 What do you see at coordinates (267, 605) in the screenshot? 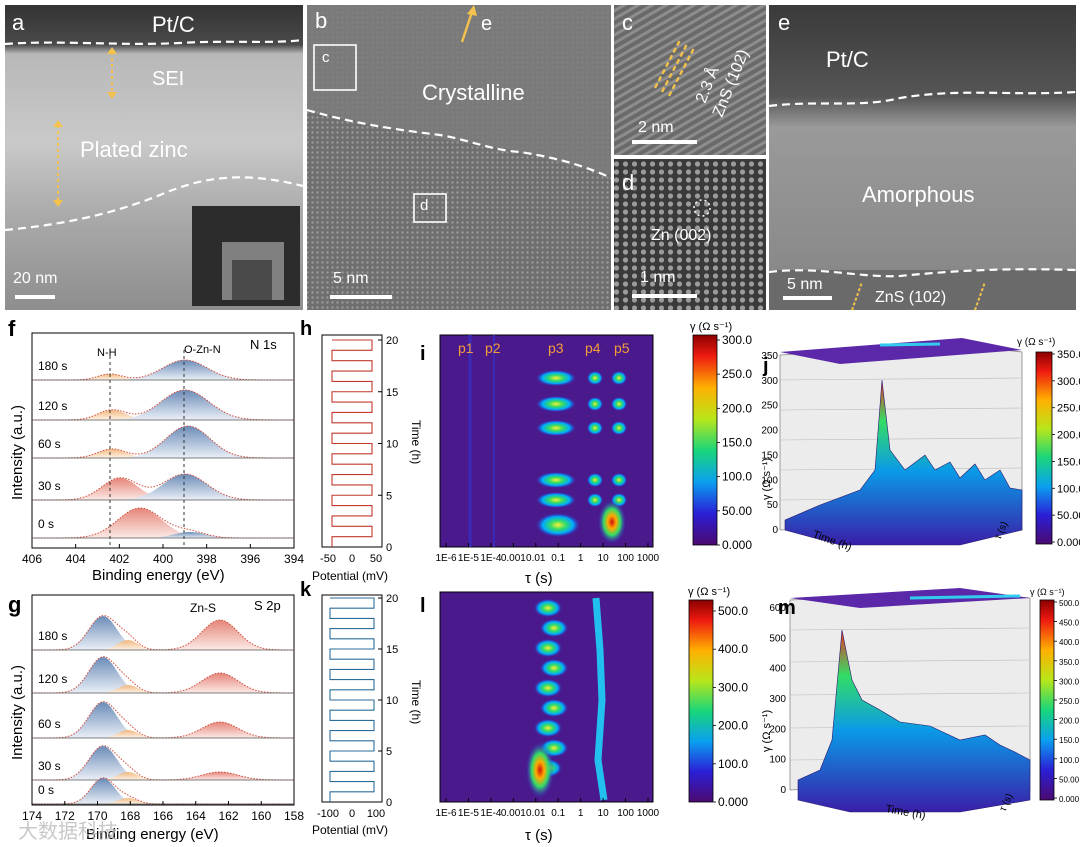
I see `s2p-label: S 2p` at bounding box center [267, 605].